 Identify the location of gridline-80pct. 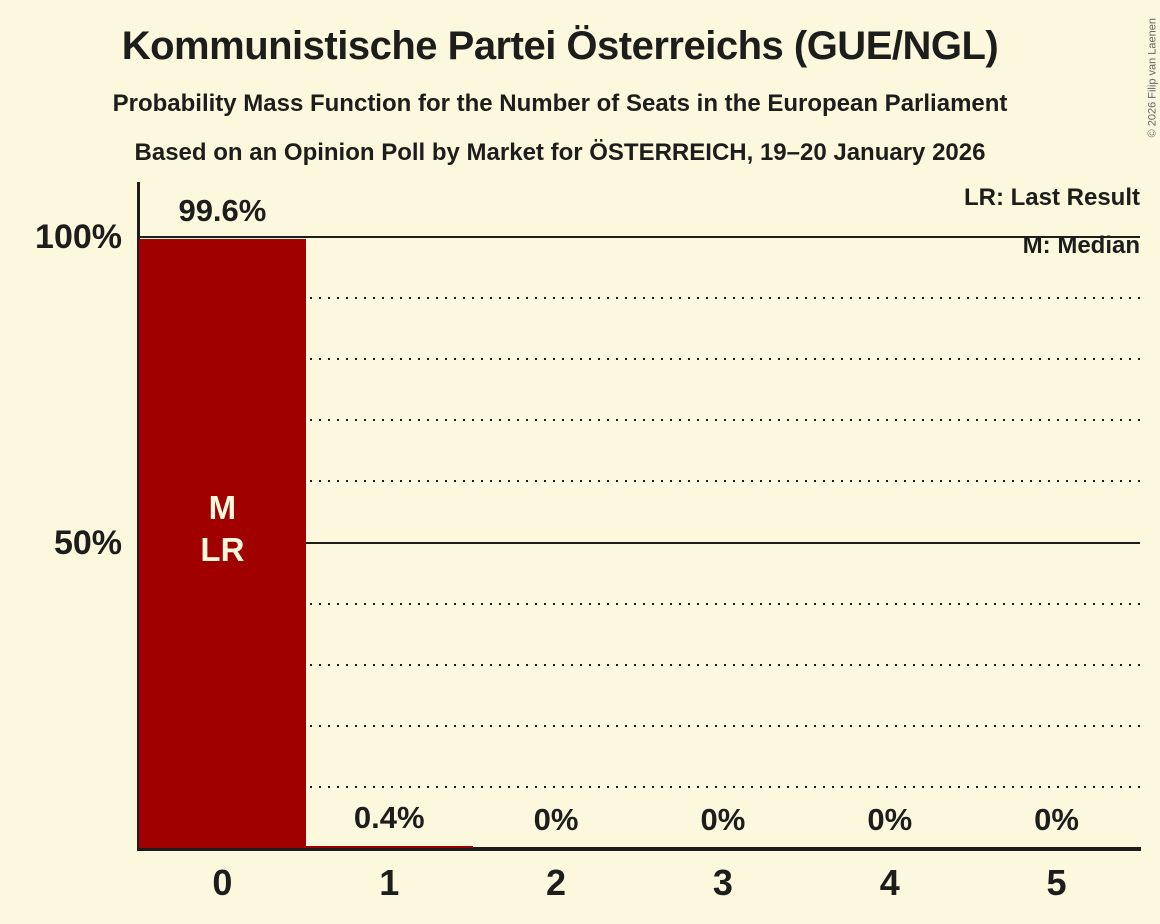
(639, 359).